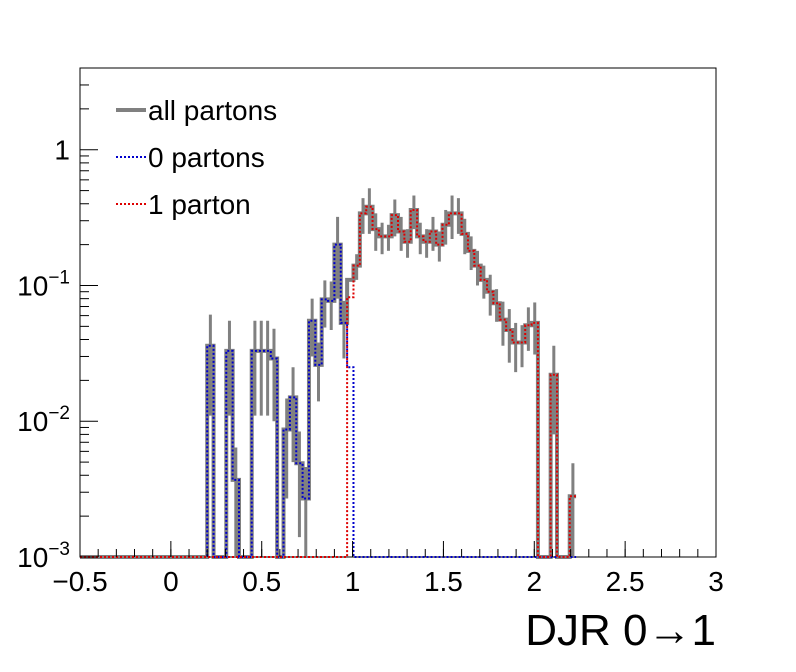 Image resolution: width=796 pixels, height=672 pixels. I want to click on x-tick-label: 3, so click(716, 581).